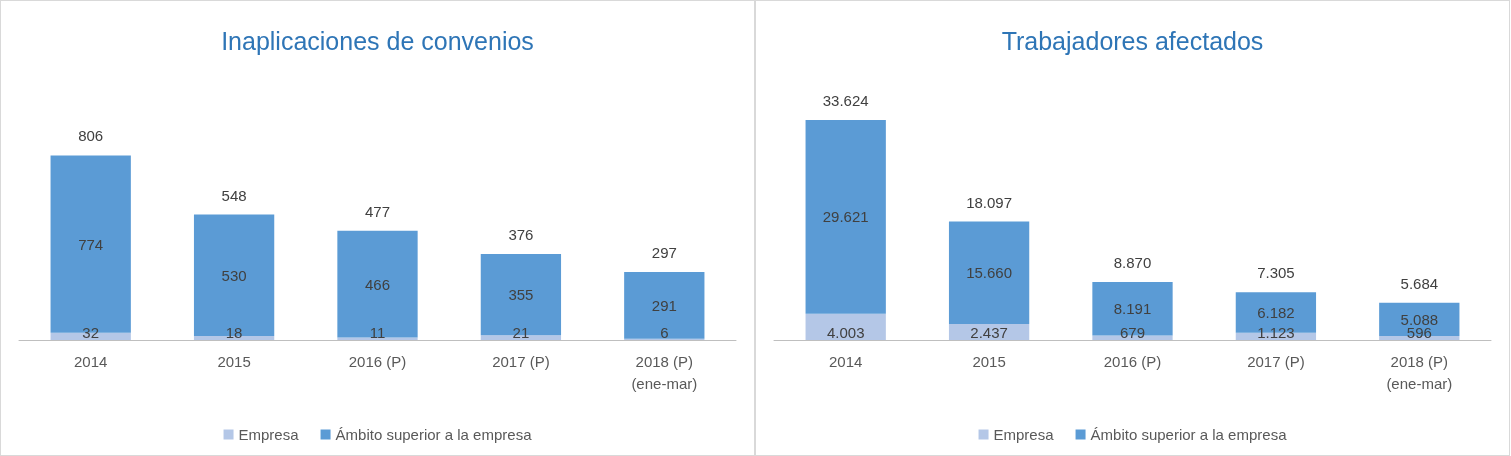  Describe the element at coordinates (91, 332) in the screenshot. I see `data-label: 32` at that location.